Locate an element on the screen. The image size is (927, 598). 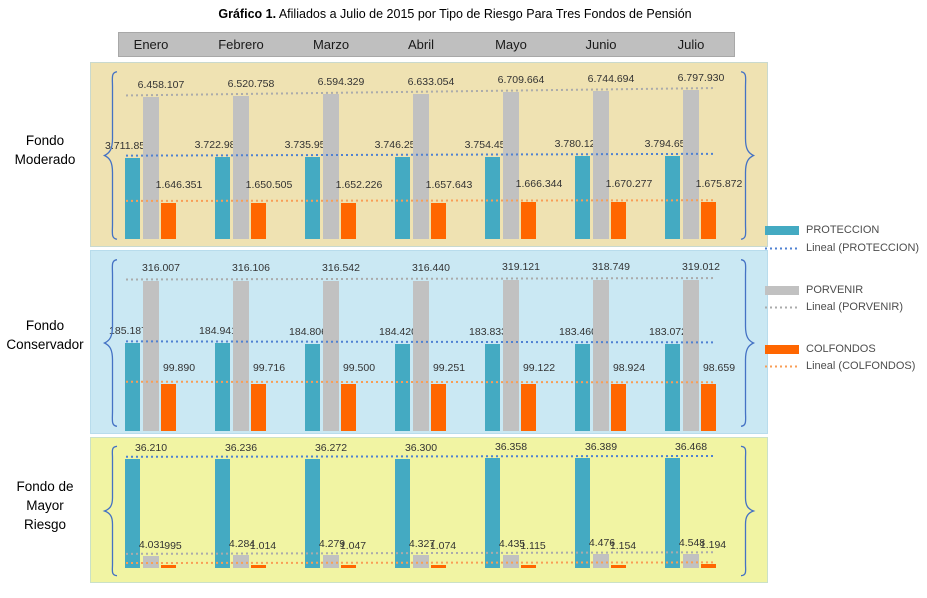
value-label-porvenir-julio: 6.797.930 is located at coordinates (701, 78).